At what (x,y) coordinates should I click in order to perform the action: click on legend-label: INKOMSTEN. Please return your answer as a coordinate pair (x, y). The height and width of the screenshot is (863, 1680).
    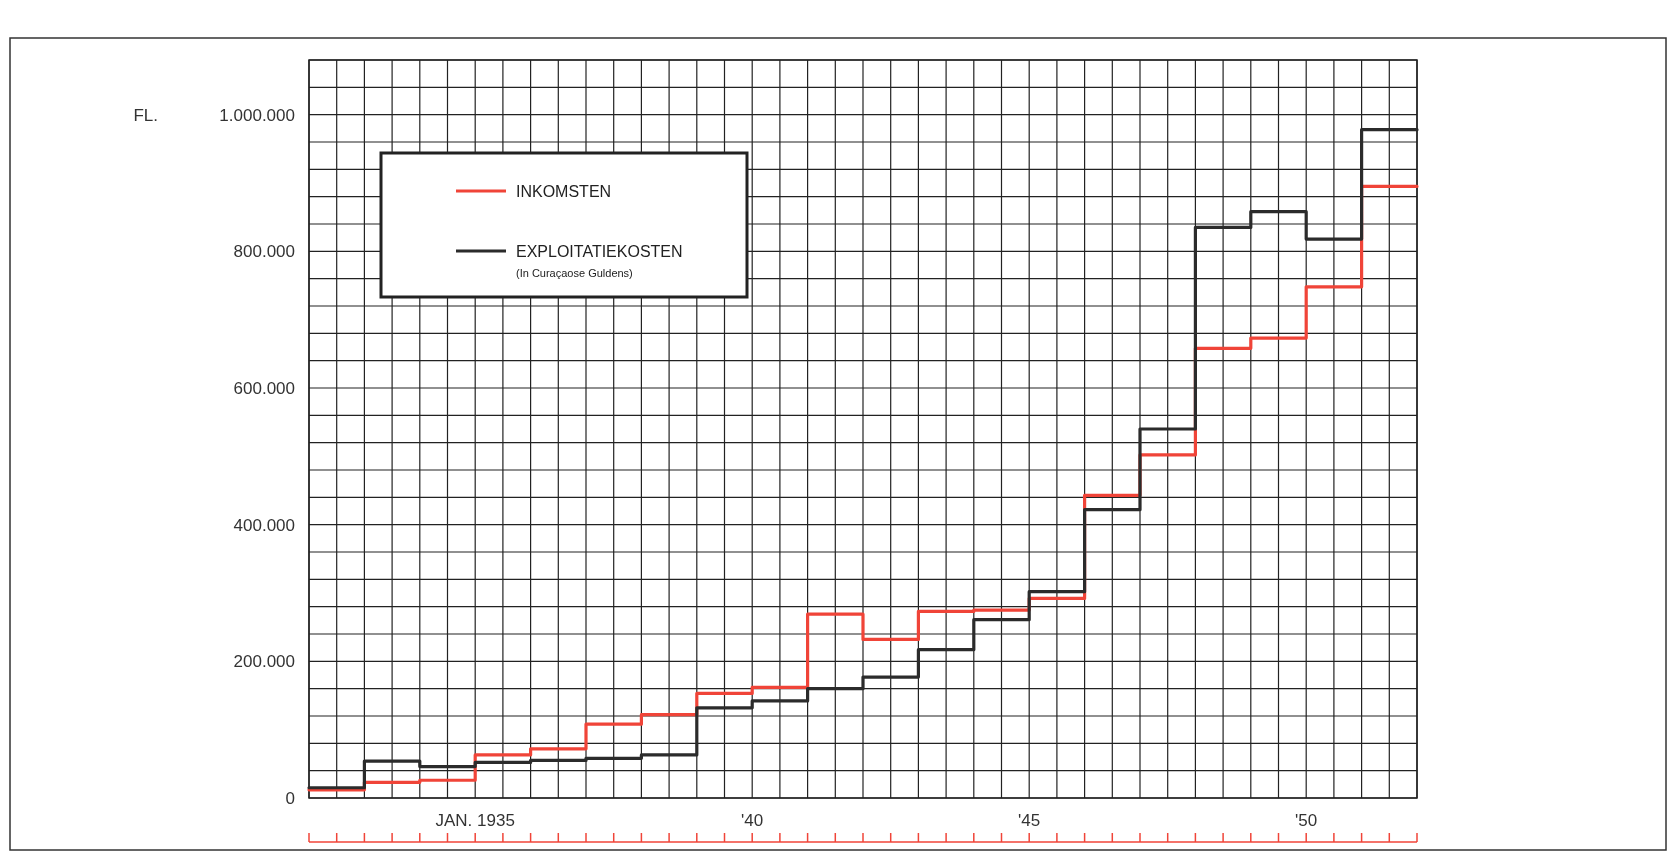
    Looking at the image, I should click on (564, 191).